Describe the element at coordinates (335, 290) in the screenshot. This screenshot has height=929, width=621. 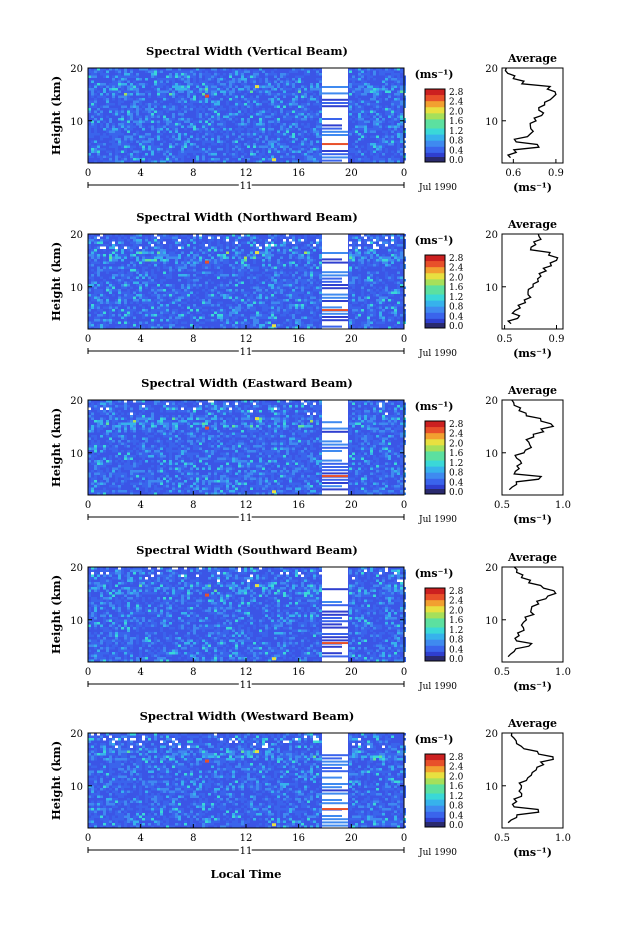
I see `stripe-bands` at that location.